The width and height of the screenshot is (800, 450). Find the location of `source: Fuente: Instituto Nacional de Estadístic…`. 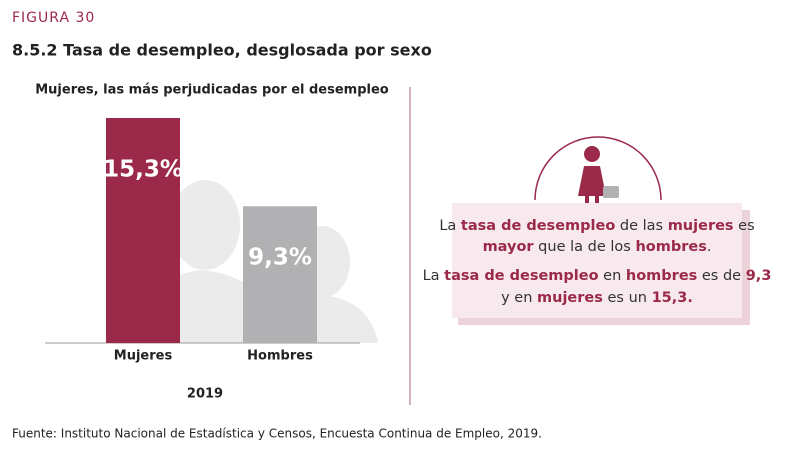

source: Fuente: Instituto Nacional de Estadístic… is located at coordinates (277, 434).